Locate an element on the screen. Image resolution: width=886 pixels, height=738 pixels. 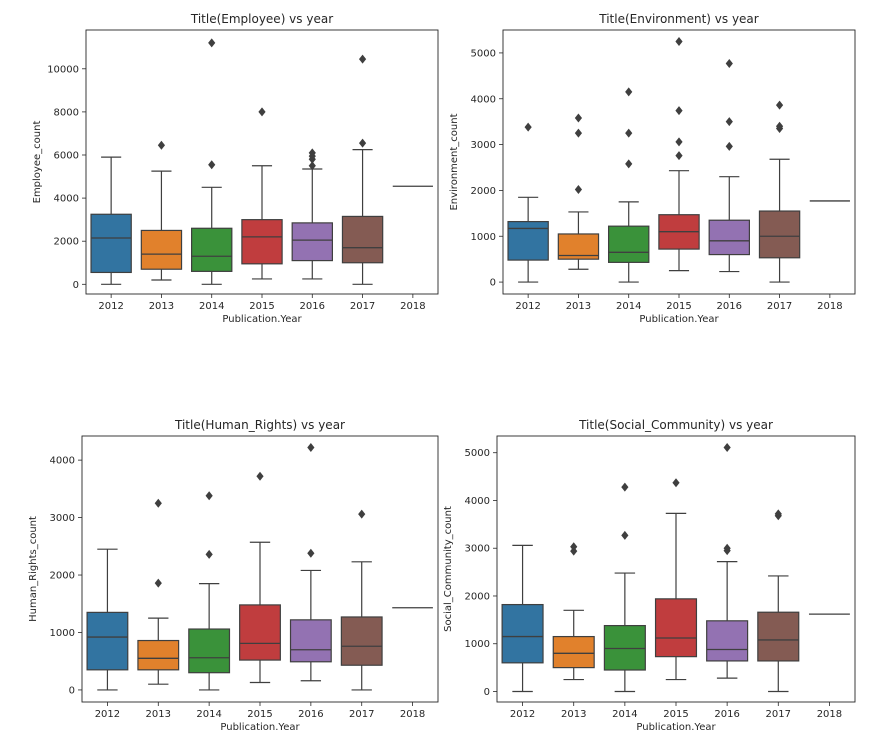
chart-4-xtick-label: 2014 is located at coordinates (624, 714).